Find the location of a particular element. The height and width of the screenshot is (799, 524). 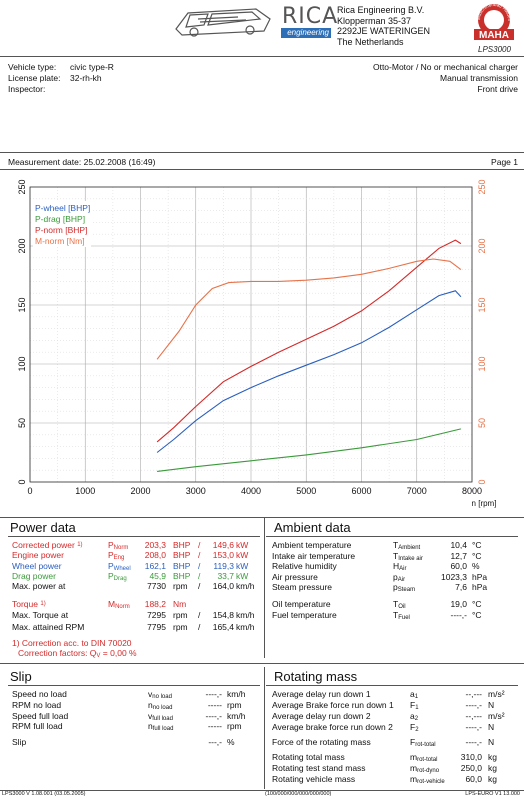

max-row-value1: 7295 is located at coordinates (156, 615).